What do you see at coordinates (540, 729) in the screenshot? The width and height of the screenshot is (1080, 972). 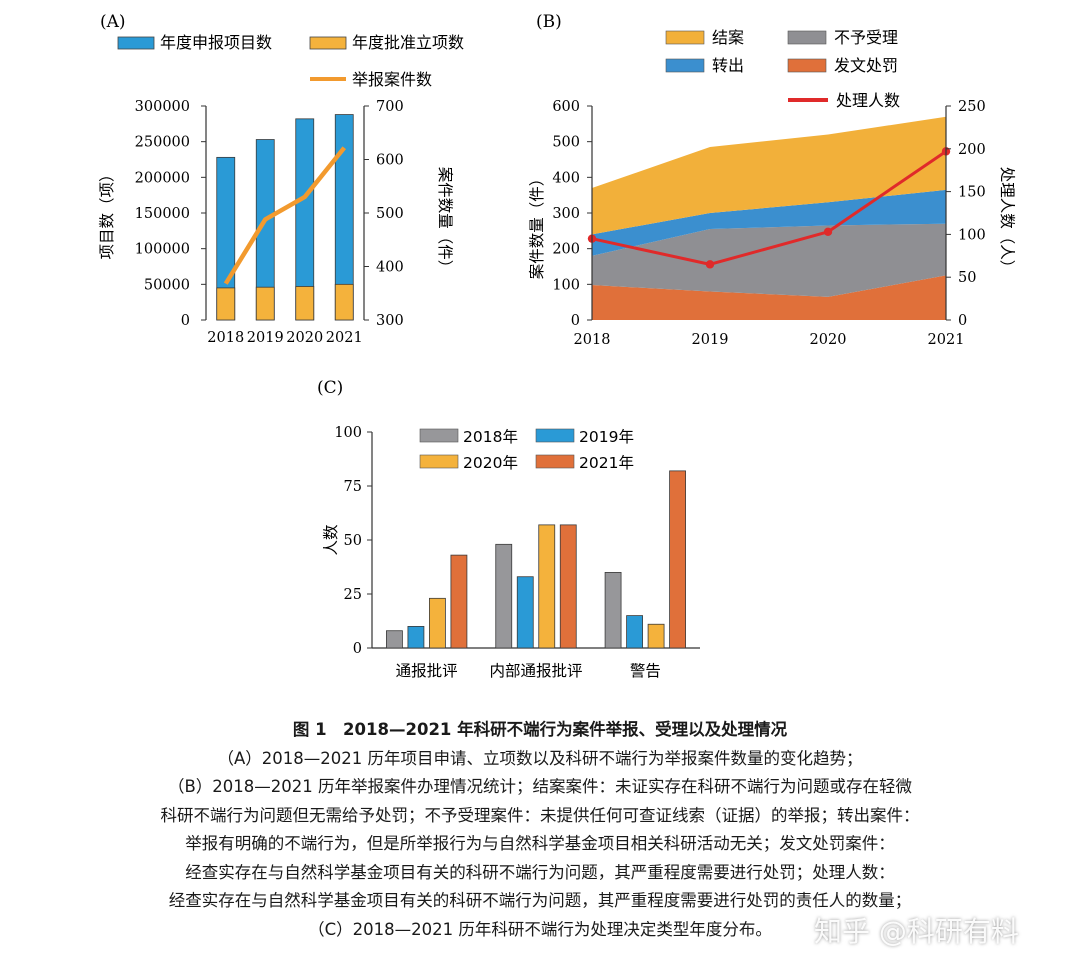 I see `caption-title: 图 1 2018—2021 年科研不端行为案件举报、受理以及处理情况` at bounding box center [540, 729].